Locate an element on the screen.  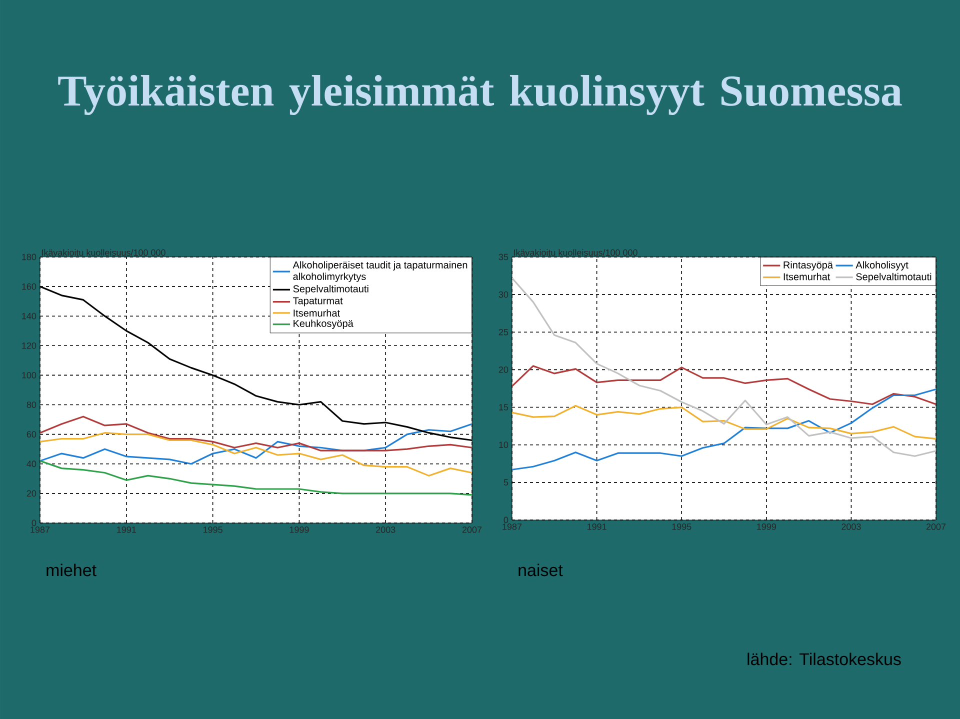
y-tick-label: 15 is located at coordinates (503, 407).